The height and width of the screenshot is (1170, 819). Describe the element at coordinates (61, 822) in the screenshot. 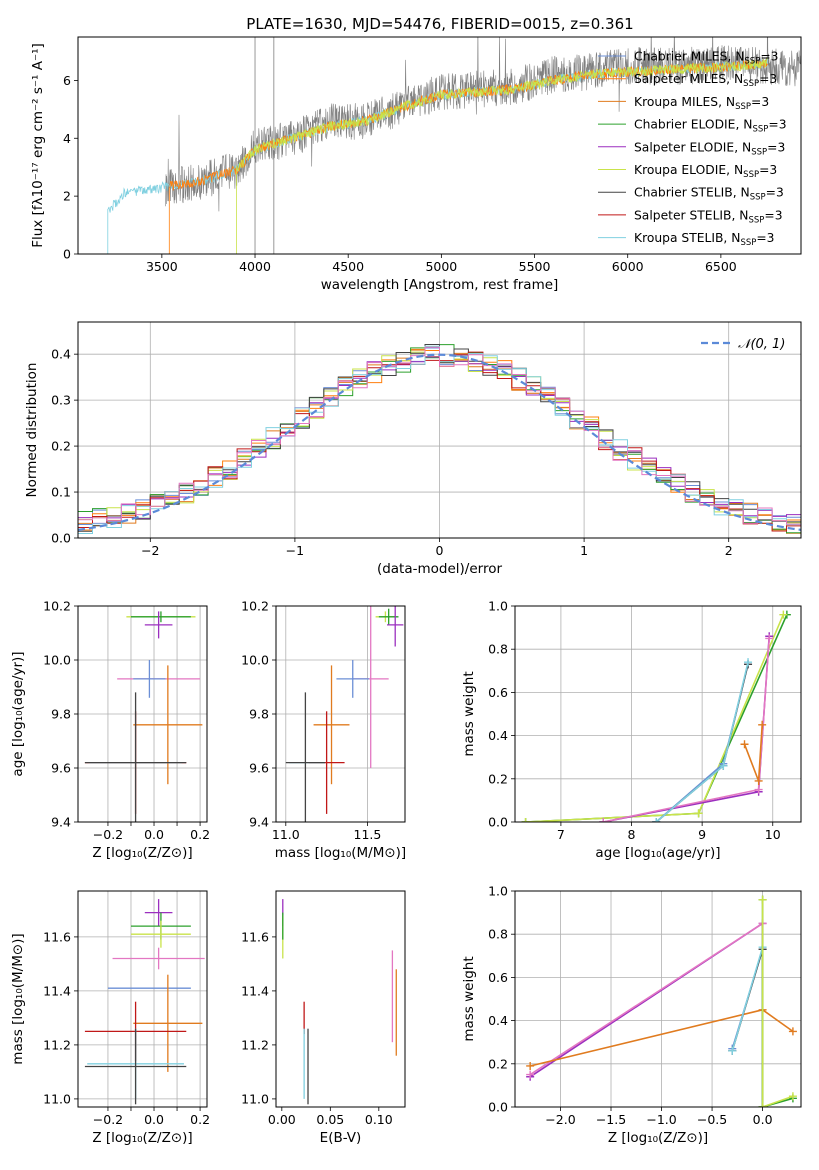

I see `y-tick-label: 9.4` at that location.